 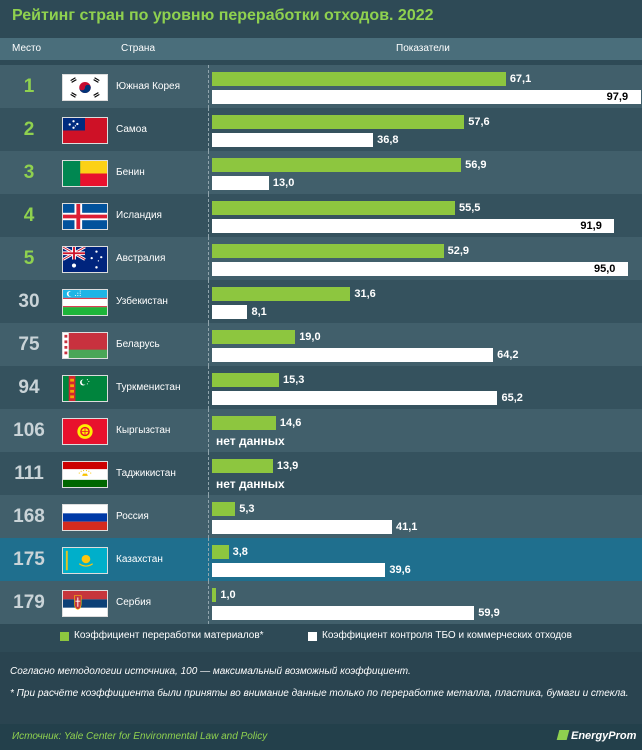 I want to click on table-row: 2 Самоа 57,6 36,8, so click(x=321, y=129).